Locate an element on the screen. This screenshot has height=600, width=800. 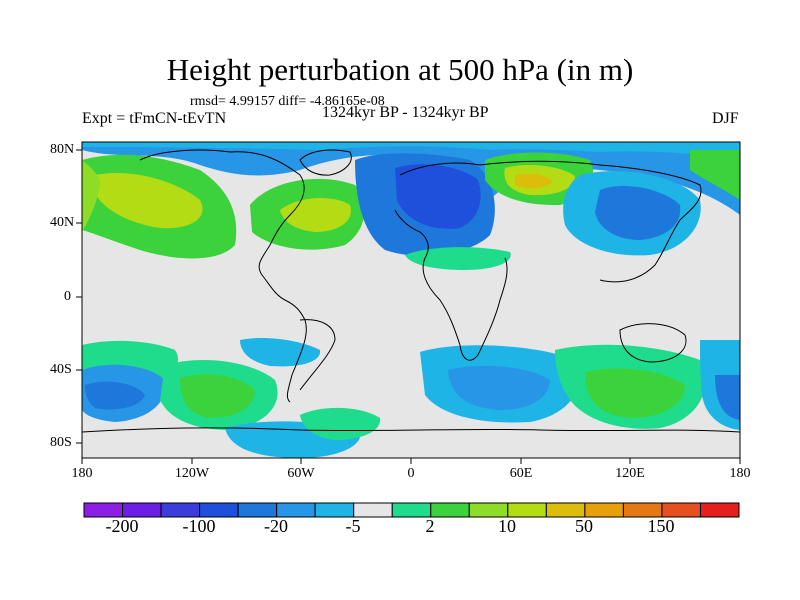
south-atlantic-core is located at coordinates (499, 387).